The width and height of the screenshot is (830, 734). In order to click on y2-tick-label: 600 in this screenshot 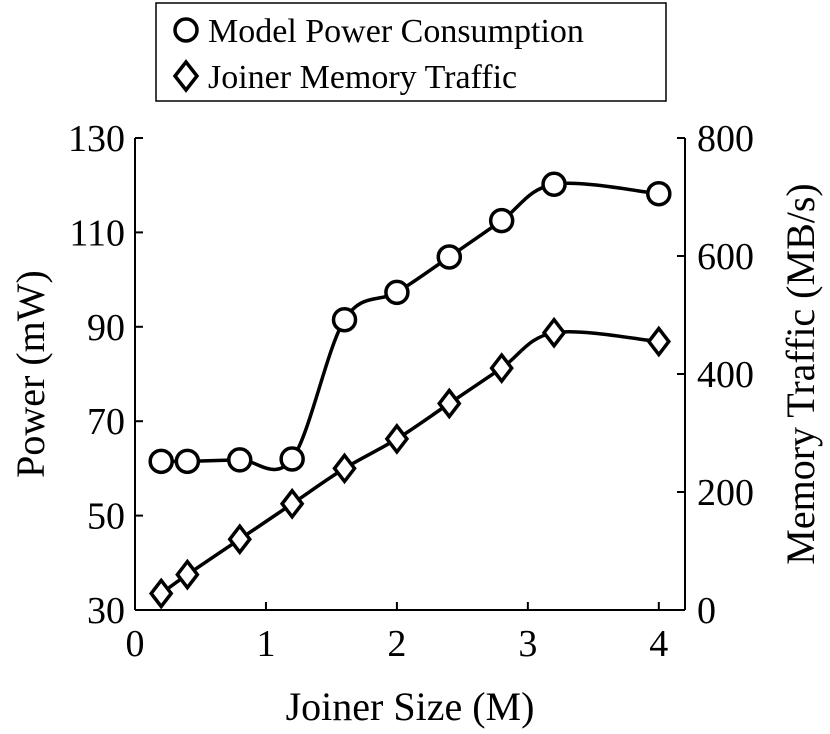, I will do `click(725, 257)`.